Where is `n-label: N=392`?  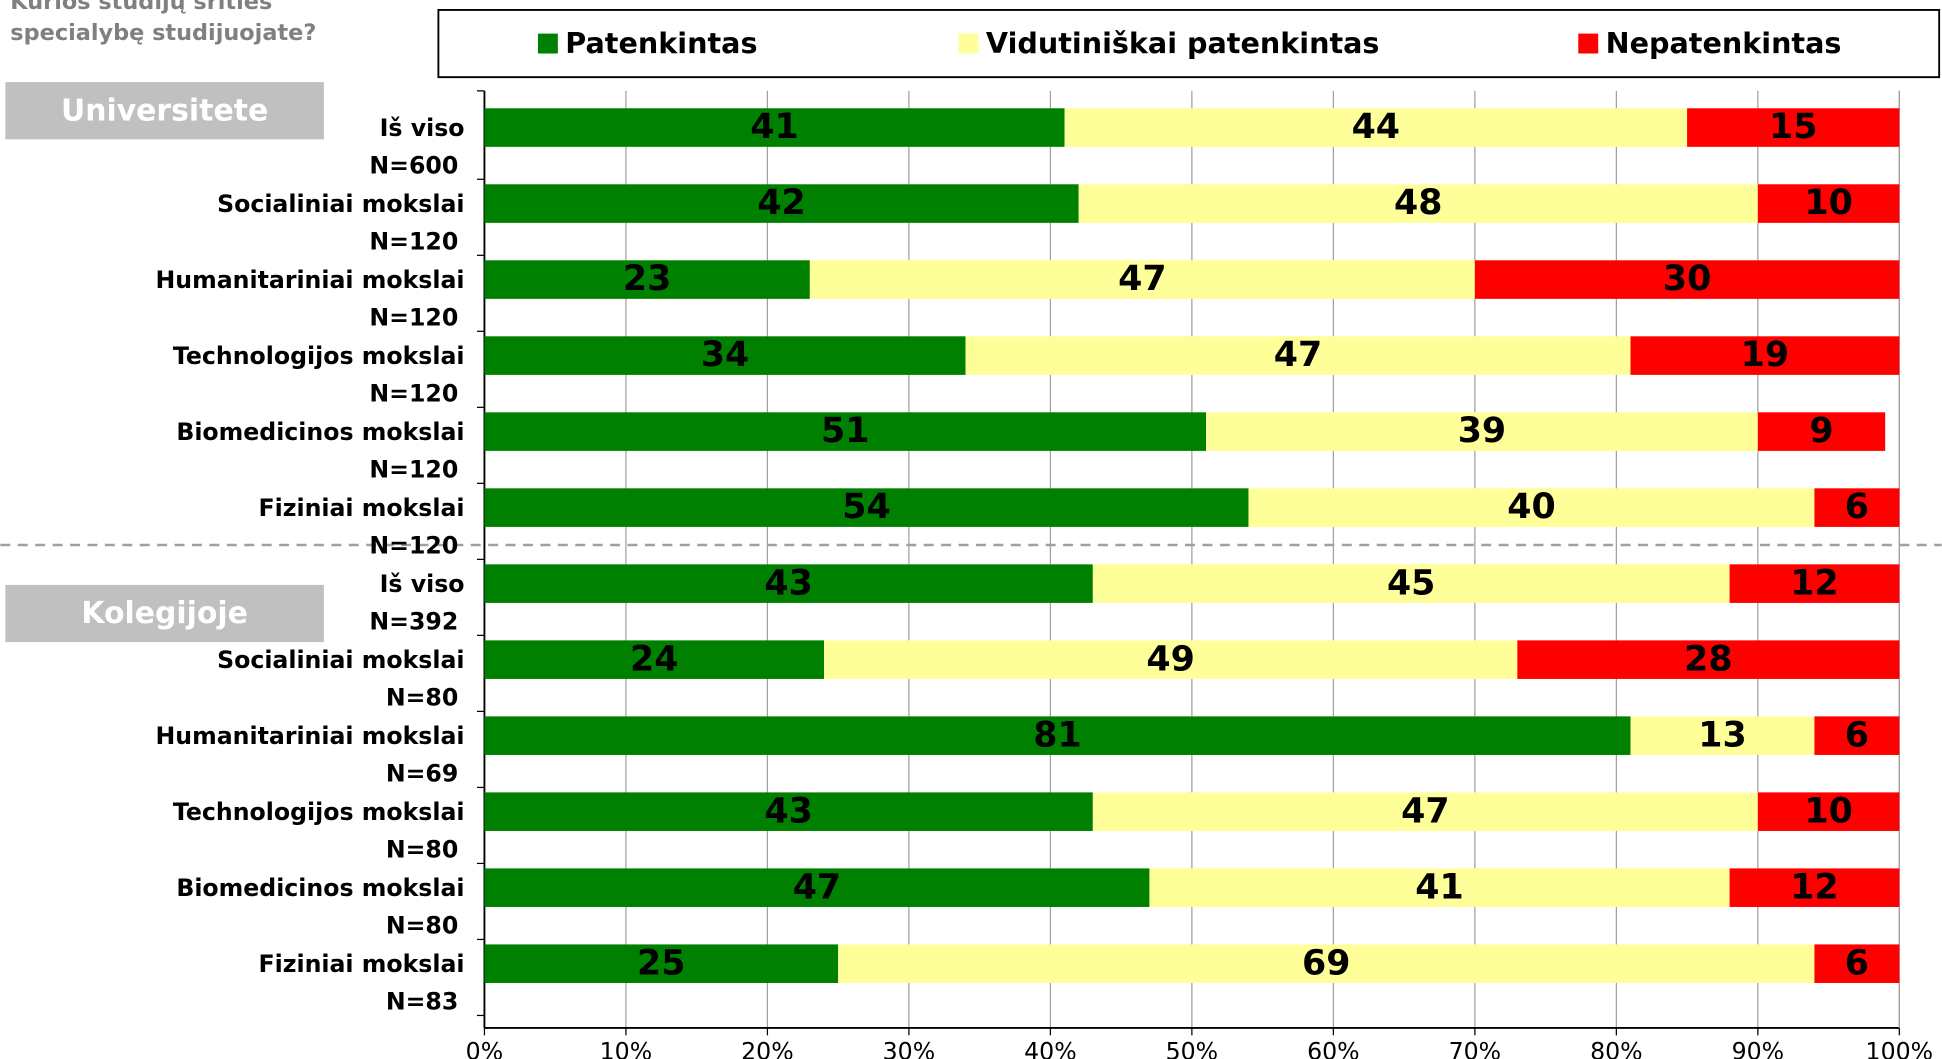
n-label: N=392 is located at coordinates (413, 621).